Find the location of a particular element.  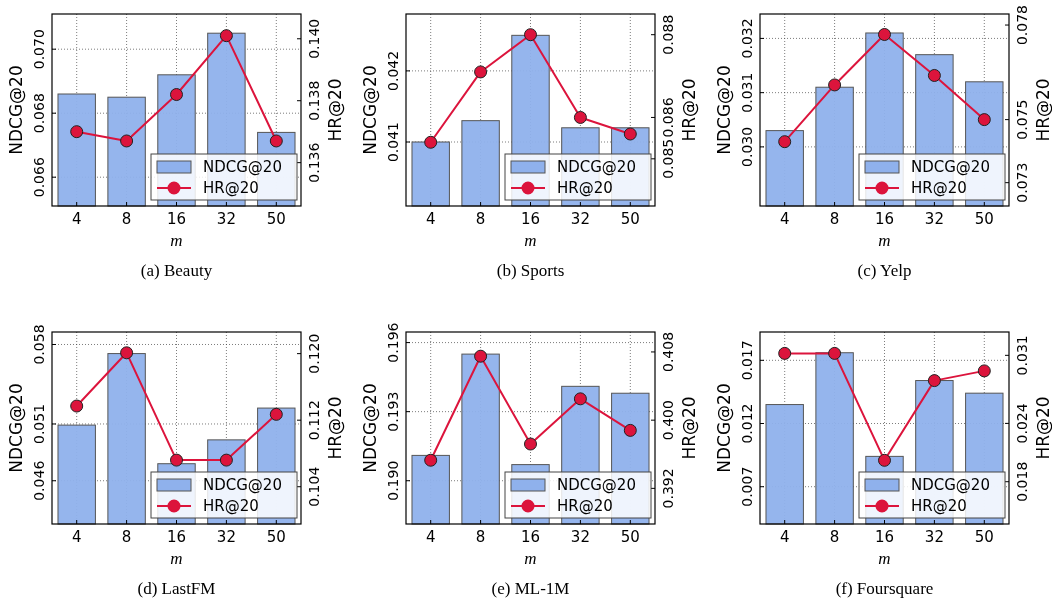

y-tick-label: 0.007 is located at coordinates (747, 486).